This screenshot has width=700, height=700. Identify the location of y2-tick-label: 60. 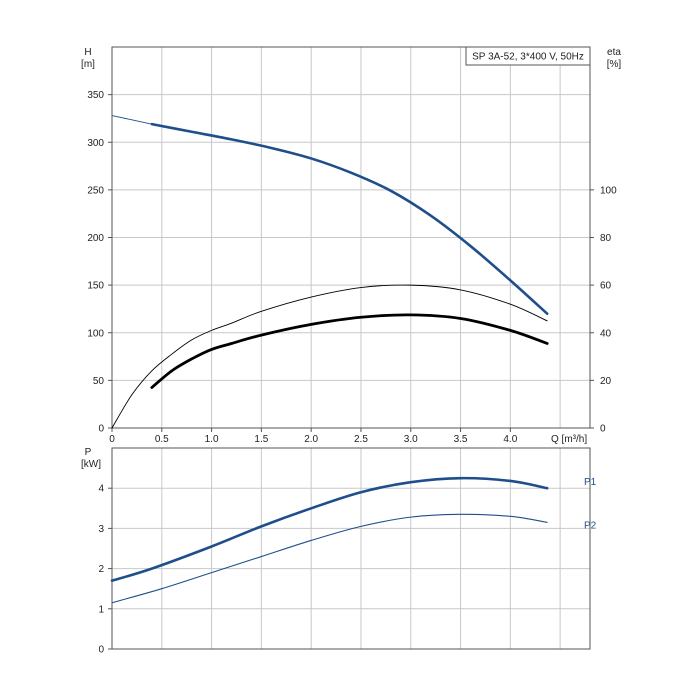
(606, 286).